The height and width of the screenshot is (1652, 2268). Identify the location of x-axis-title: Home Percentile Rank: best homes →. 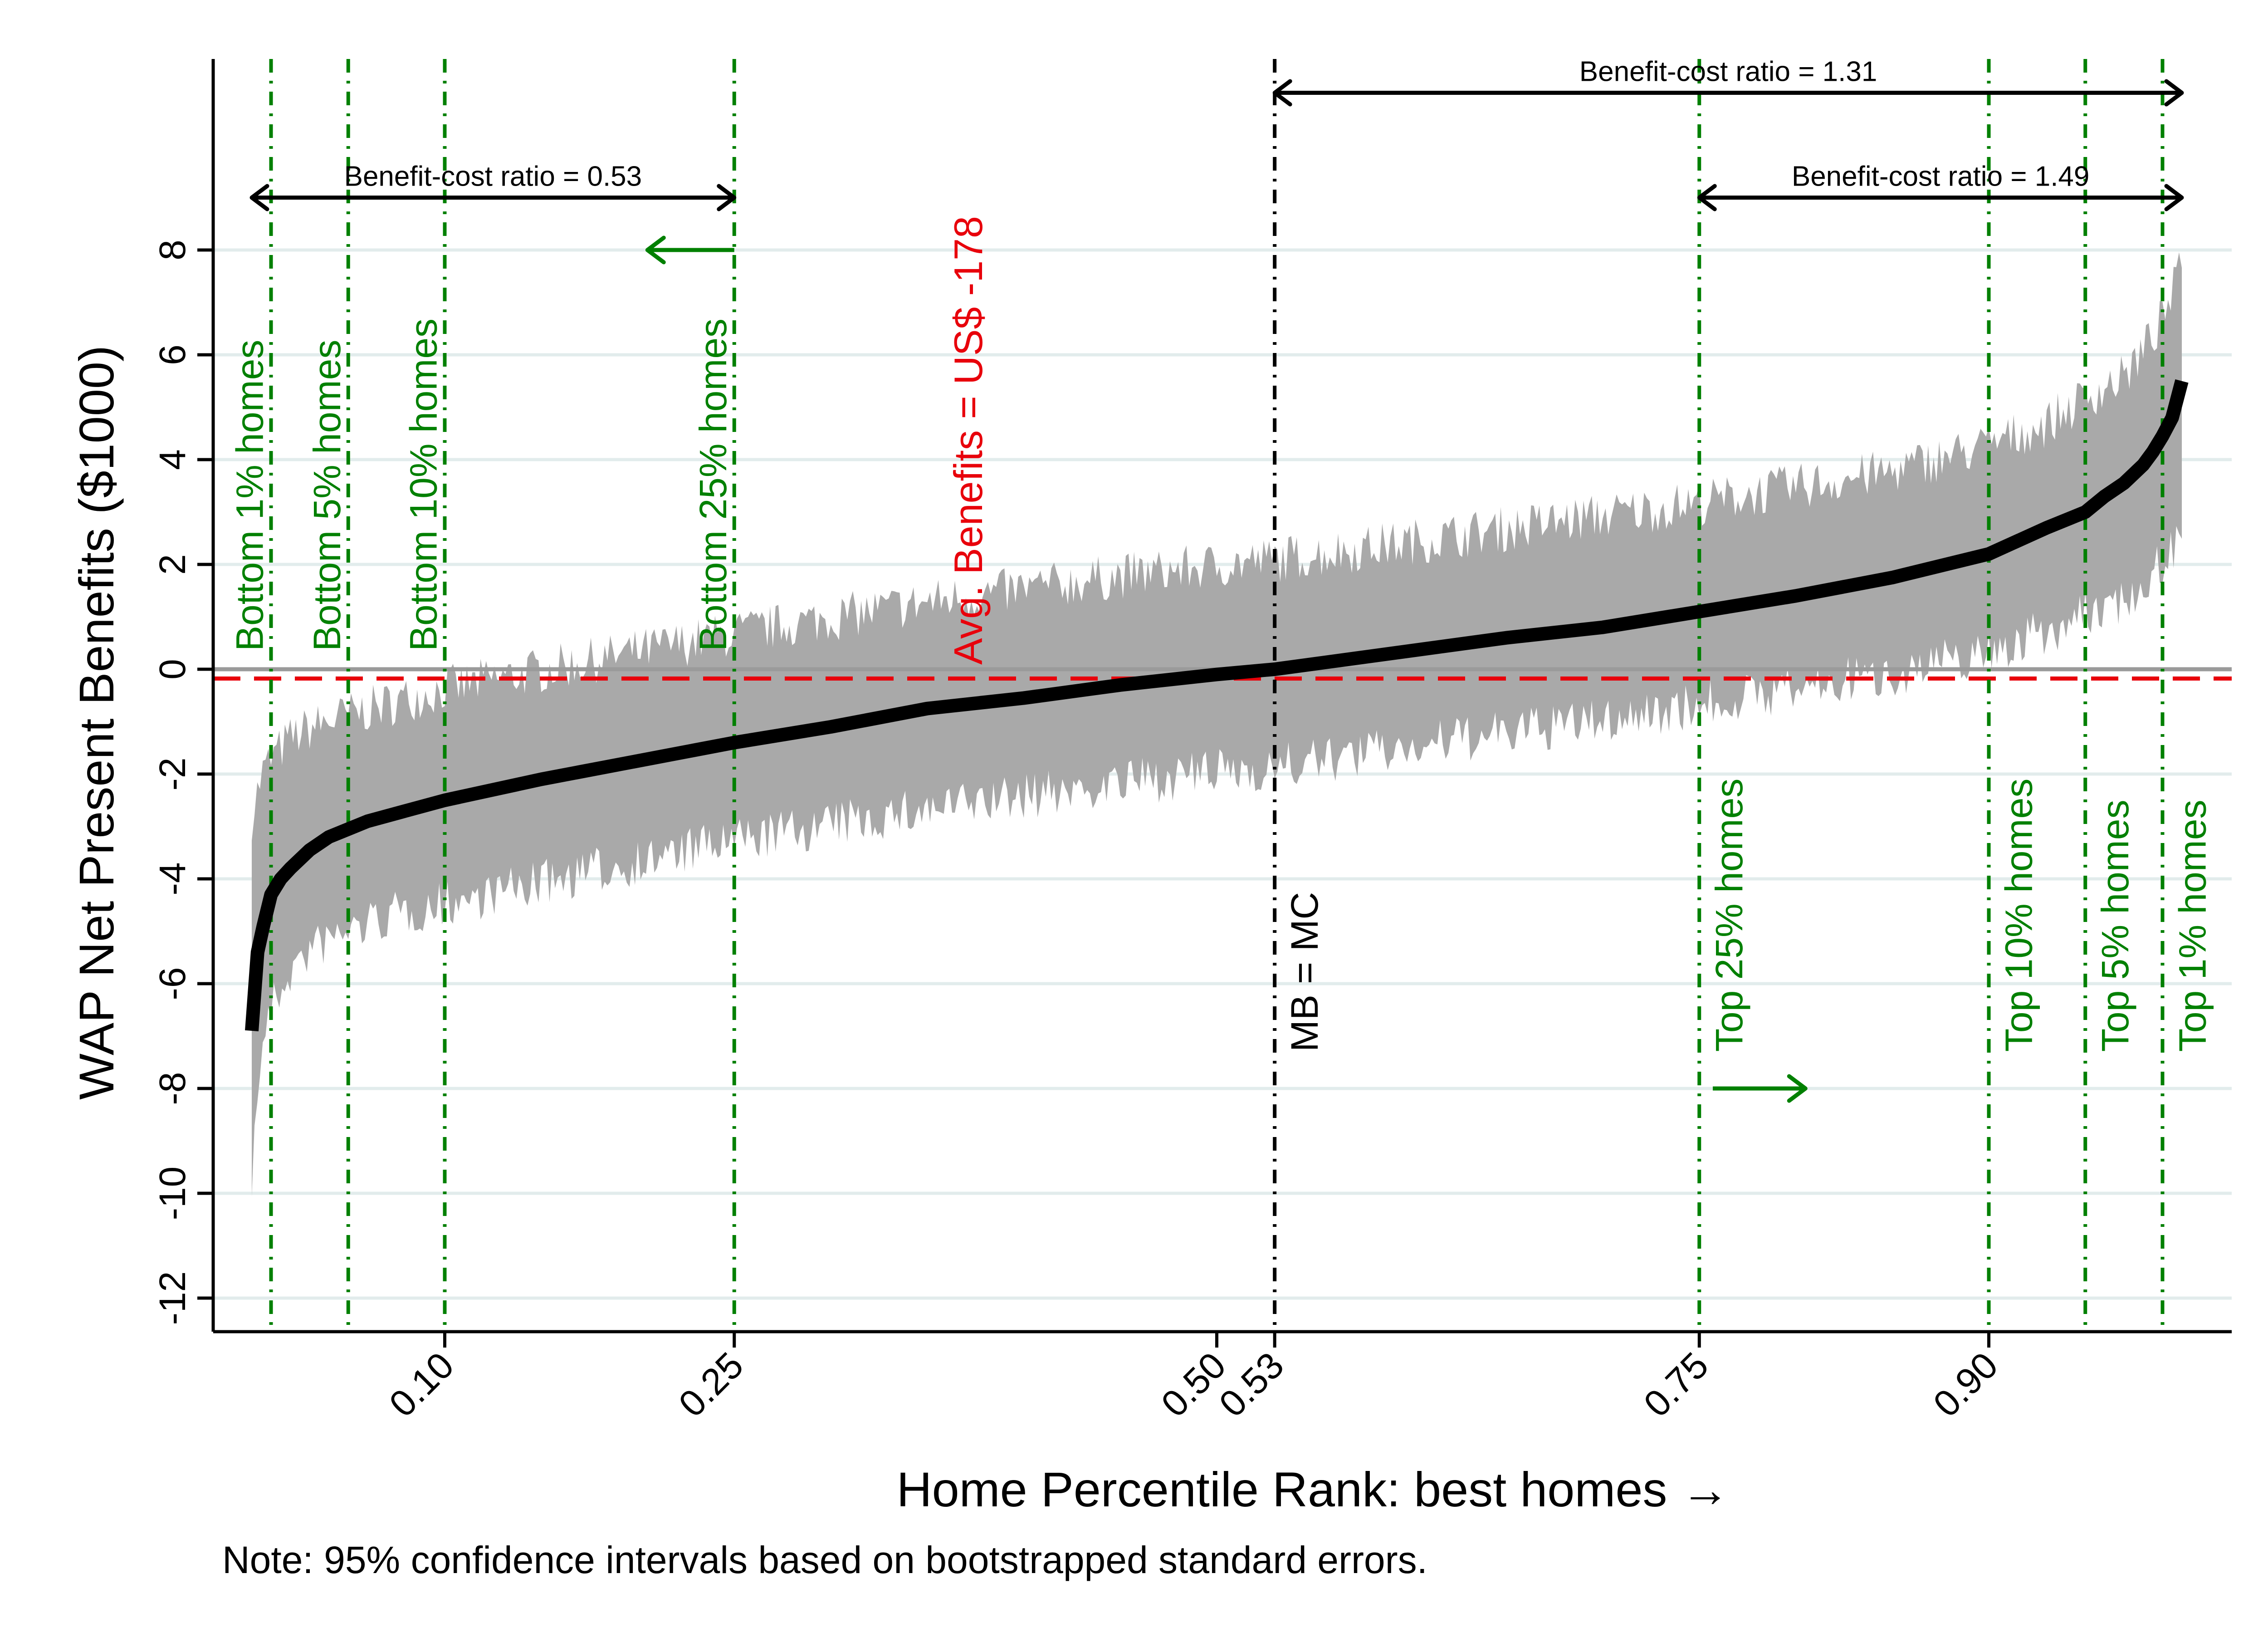
(1313, 1490).